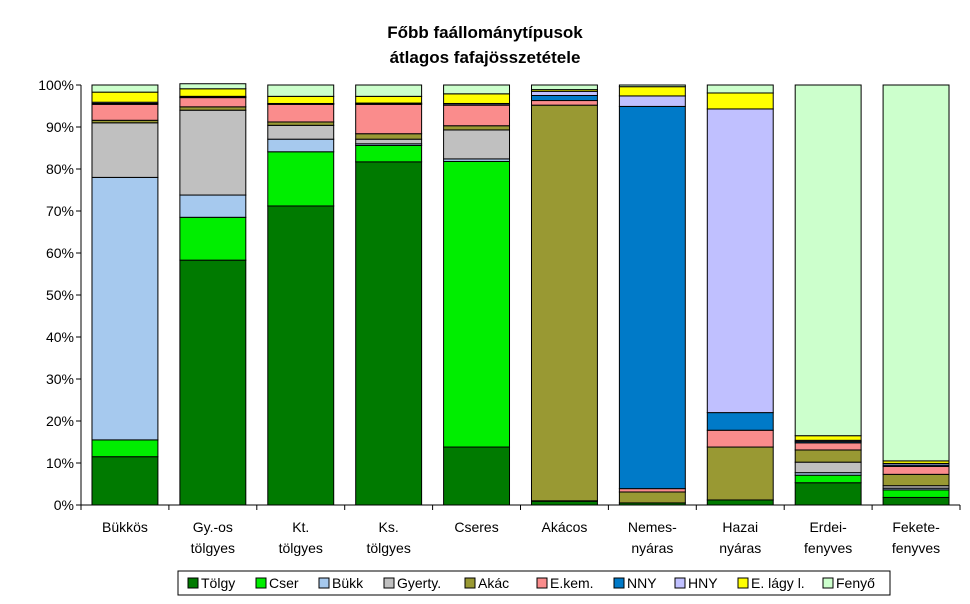 This screenshot has height=604, width=970. I want to click on y-tick-label: 90%, so click(60, 127).